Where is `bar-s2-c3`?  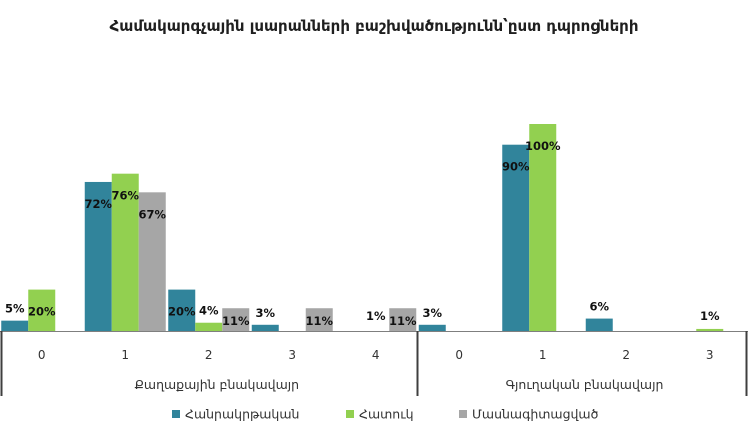 bar-s2-c3 is located at coordinates (319, 319).